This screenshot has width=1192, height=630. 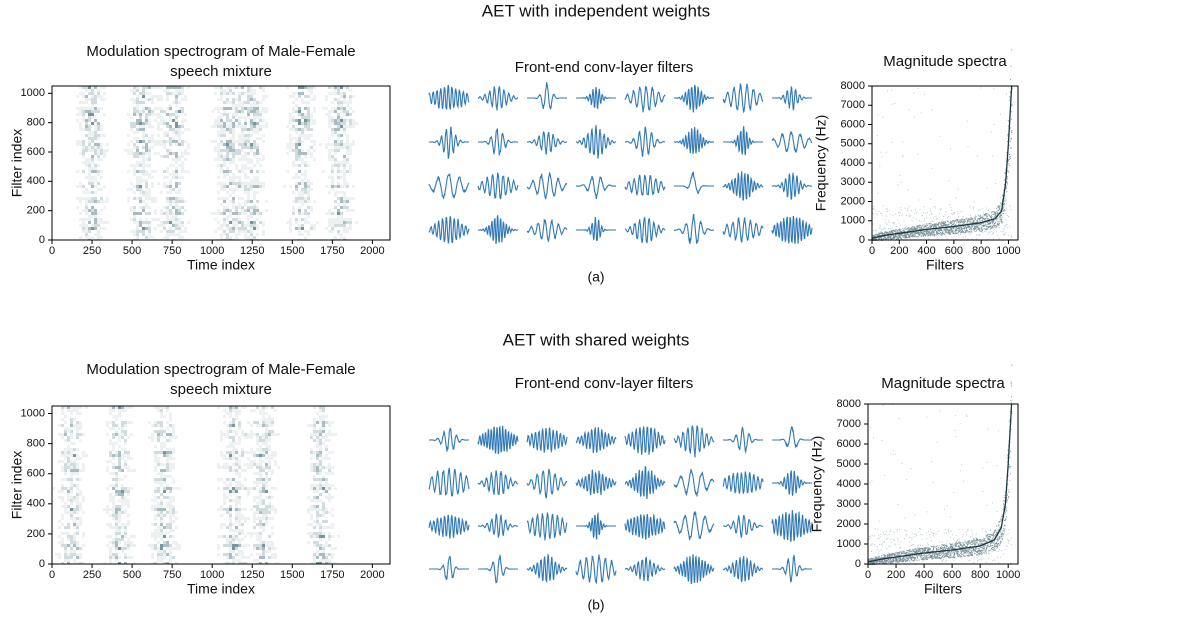 I want to click on x-tick-label: 1750, so click(x=332, y=575).